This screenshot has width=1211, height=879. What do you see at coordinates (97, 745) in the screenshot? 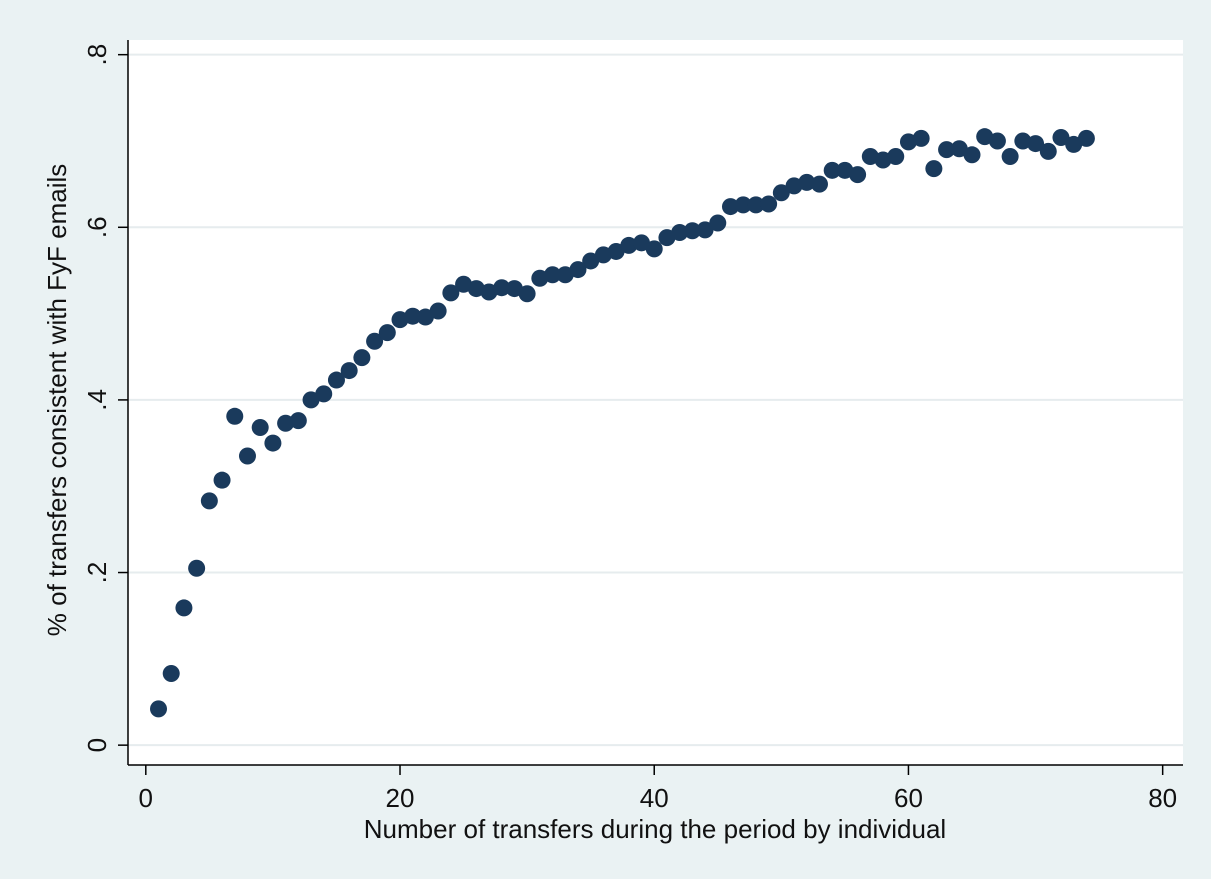
I see `y-tick-label: 0` at bounding box center [97, 745].